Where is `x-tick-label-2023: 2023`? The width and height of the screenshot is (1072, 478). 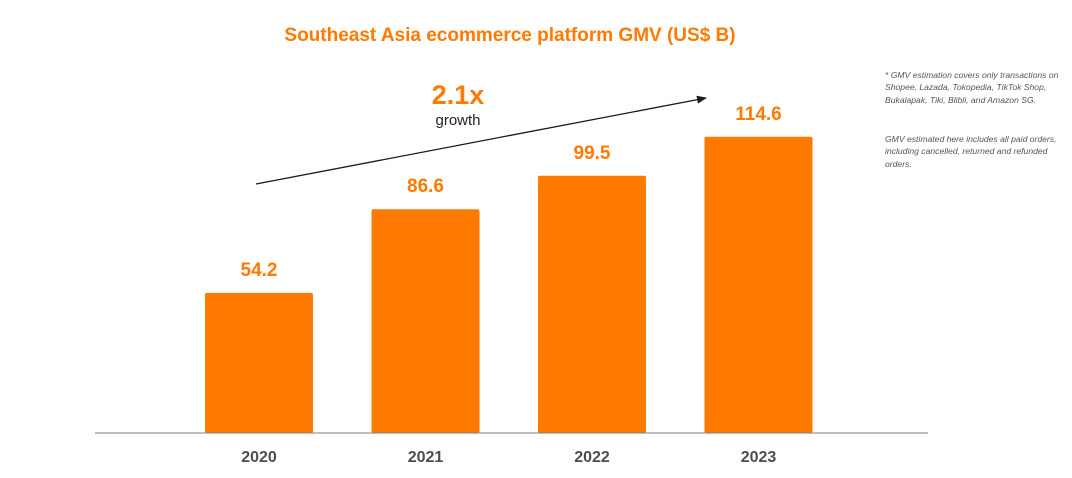
x-tick-label-2023: 2023 is located at coordinates (759, 457).